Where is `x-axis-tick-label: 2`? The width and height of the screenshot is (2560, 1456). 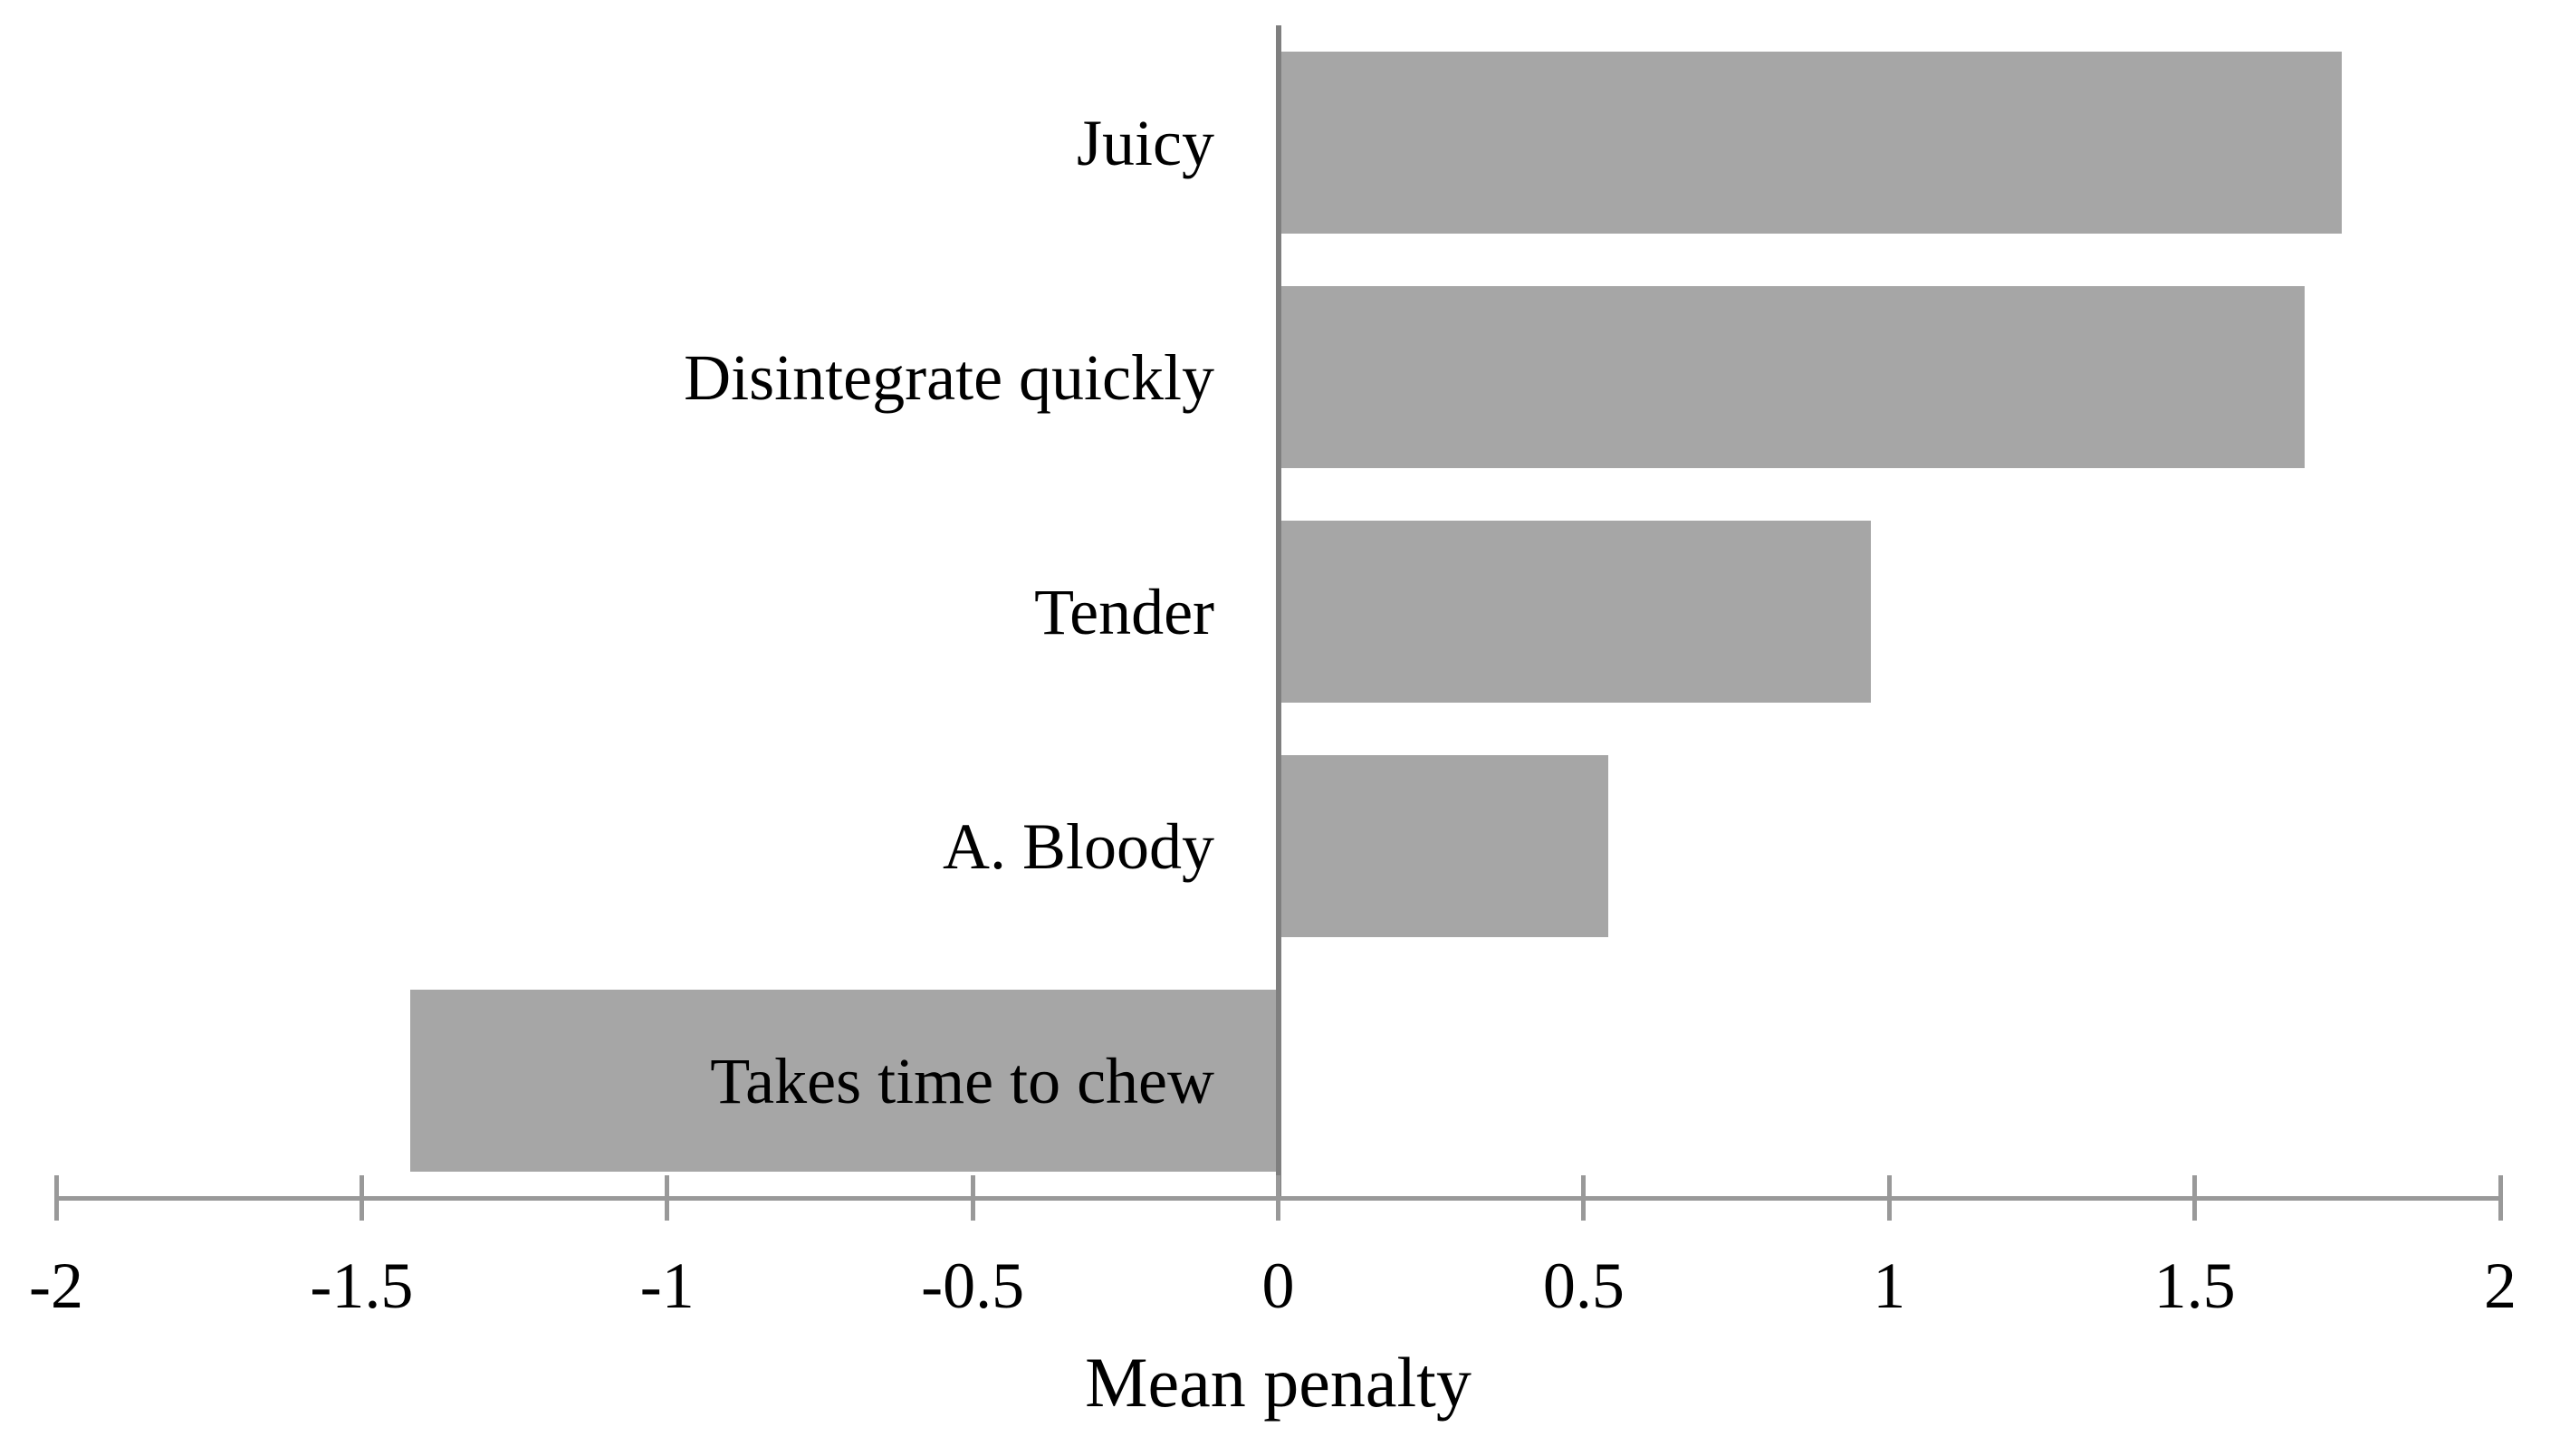 x-axis-tick-label: 2 is located at coordinates (2500, 1286).